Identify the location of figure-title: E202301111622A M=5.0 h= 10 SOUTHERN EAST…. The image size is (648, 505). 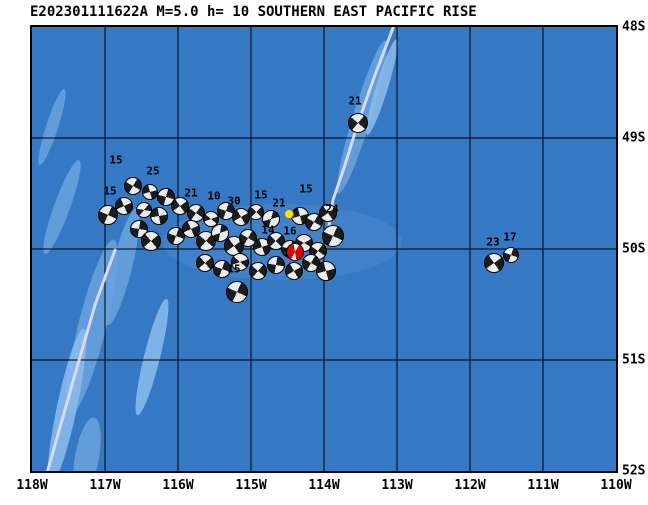
(253, 12).